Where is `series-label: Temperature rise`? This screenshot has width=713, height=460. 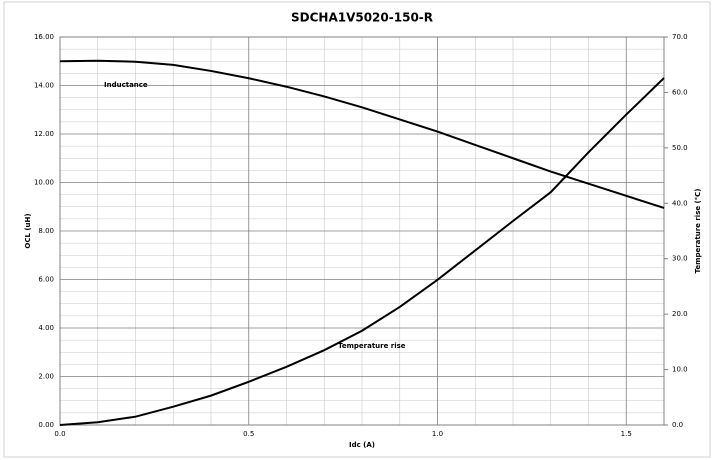 series-label: Temperature rise is located at coordinates (372, 346).